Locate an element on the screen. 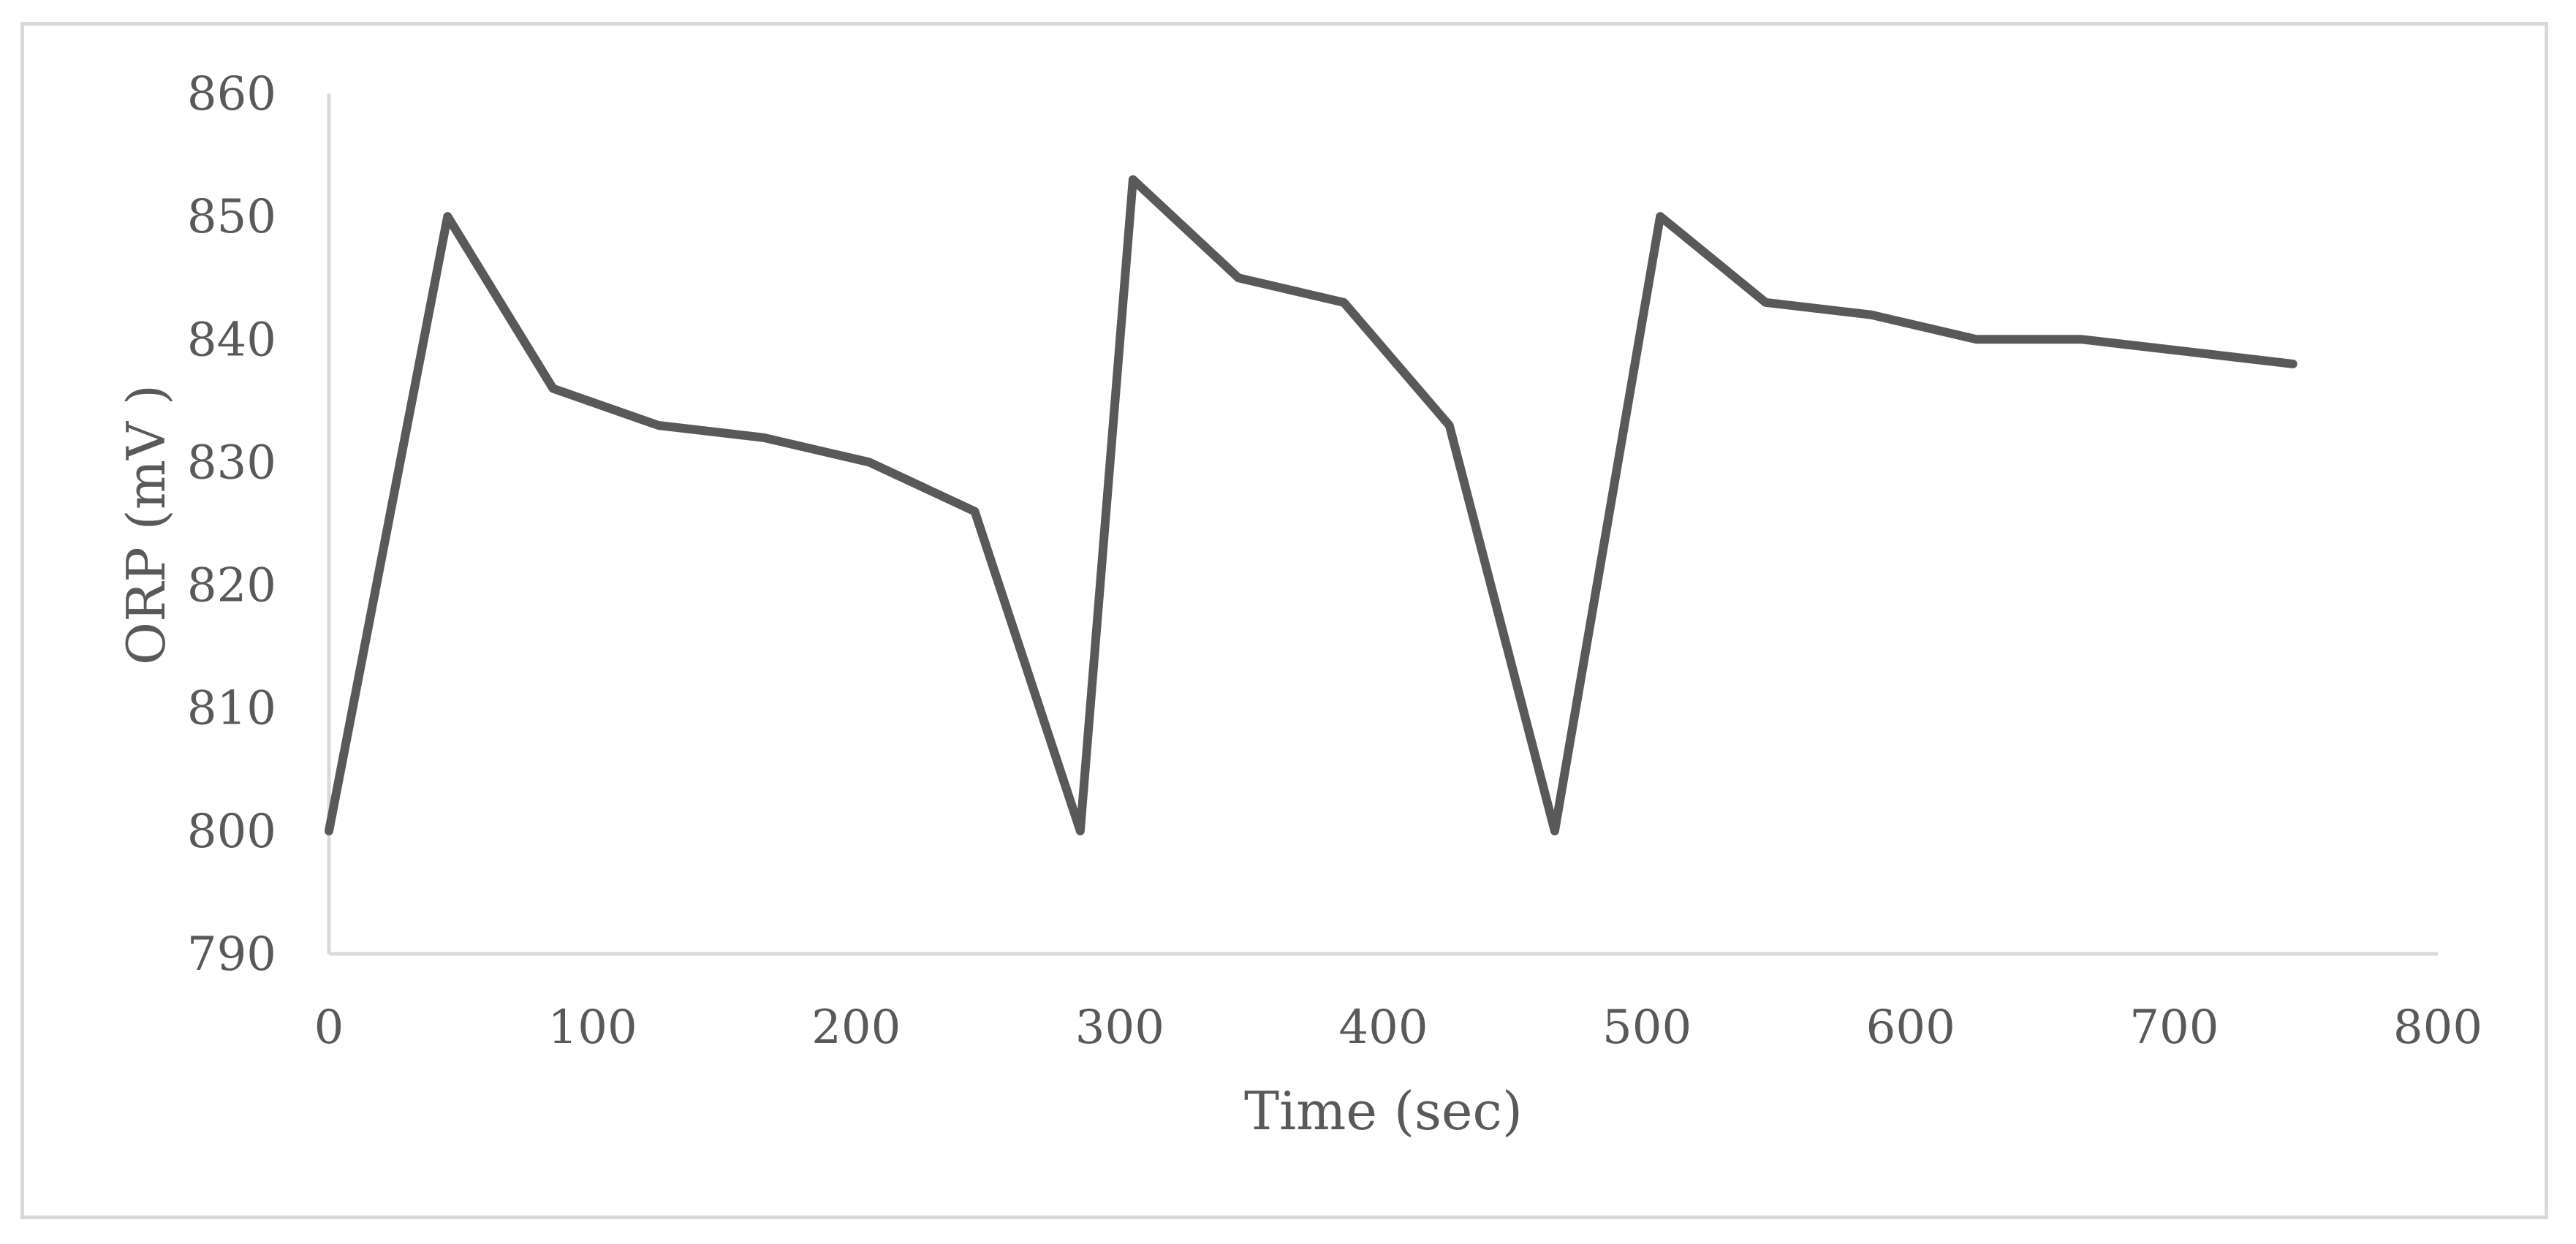 The height and width of the screenshot is (1244, 2576). x-tick-labels: 0 100 200 300 400 500 600 700 800 is located at coordinates (1398, 1028).